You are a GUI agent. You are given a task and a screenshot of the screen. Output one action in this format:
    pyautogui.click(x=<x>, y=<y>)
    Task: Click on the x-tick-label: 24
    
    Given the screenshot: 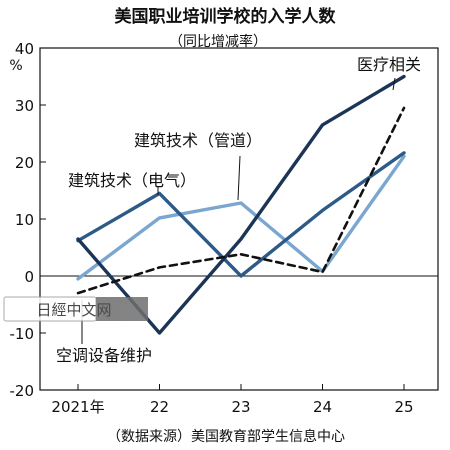 What is the action you would take?
    pyautogui.click(x=322, y=407)
    